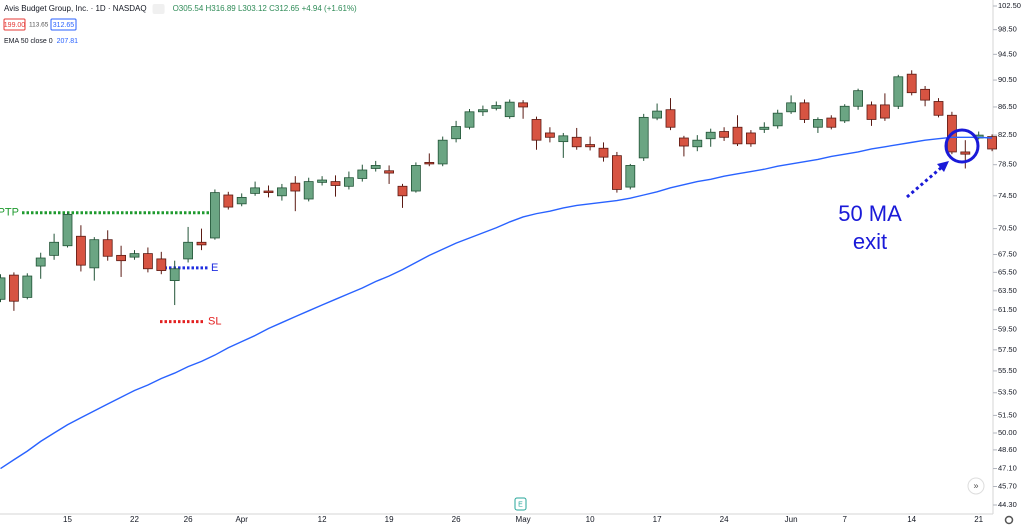  What do you see at coordinates (456, 519) in the screenshot?
I see `x-tick-label: 26` at bounding box center [456, 519].